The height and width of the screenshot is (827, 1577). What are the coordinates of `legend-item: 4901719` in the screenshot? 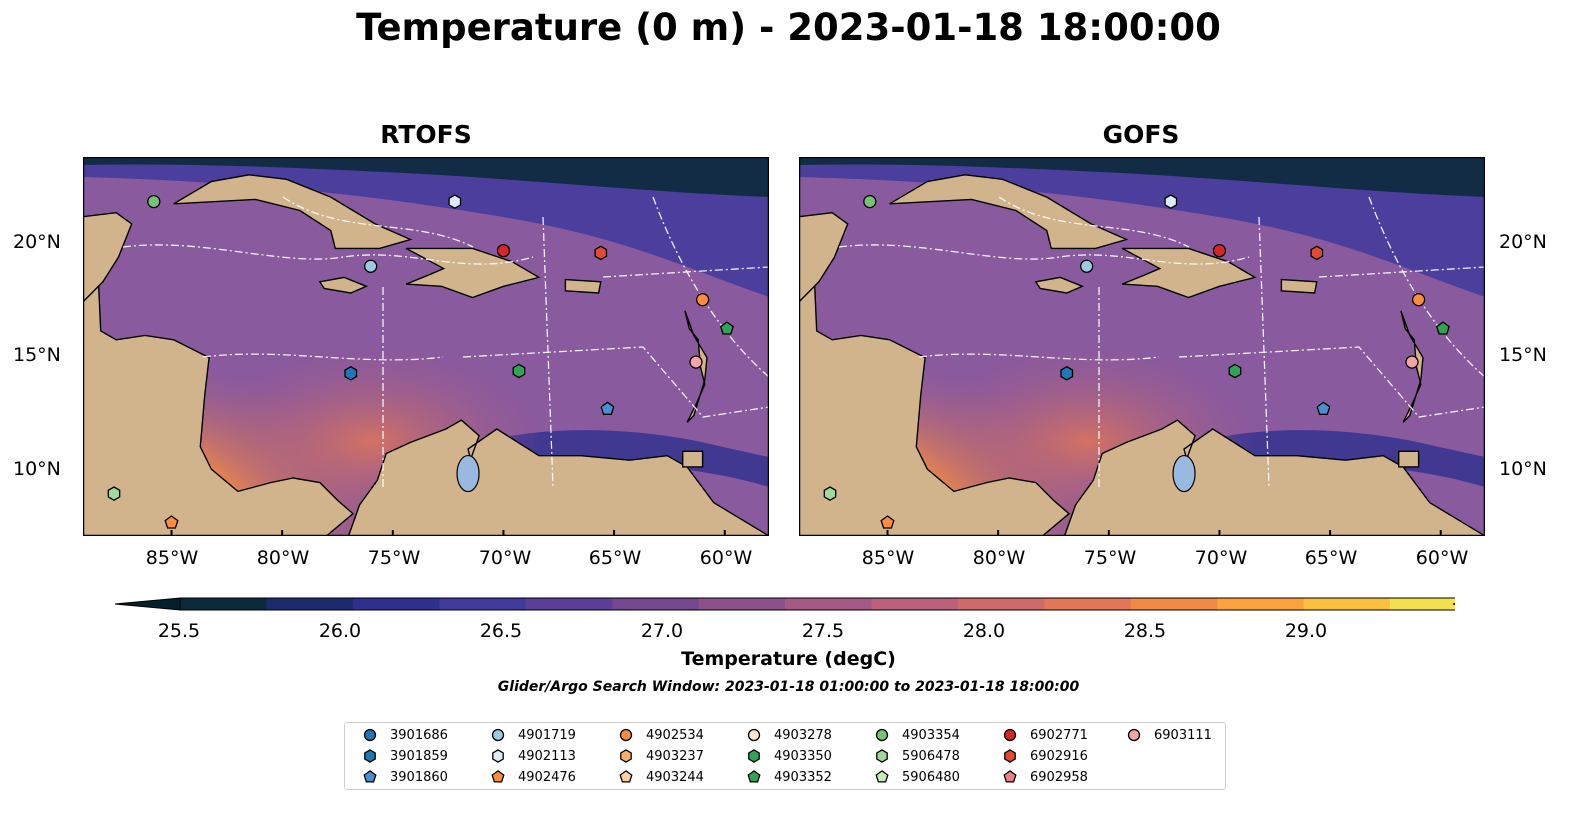 It's located at (533, 735).